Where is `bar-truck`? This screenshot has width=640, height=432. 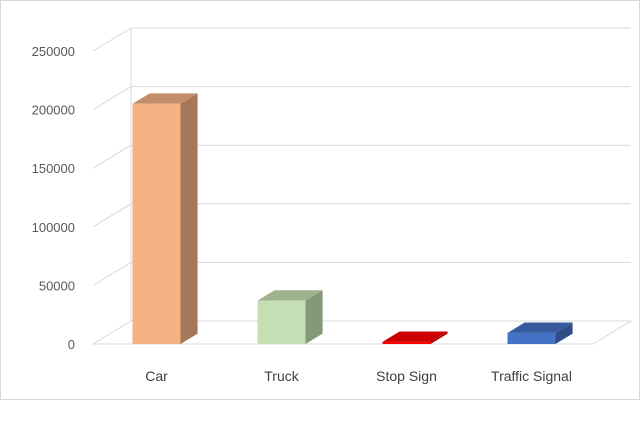 bar-truck is located at coordinates (290, 317).